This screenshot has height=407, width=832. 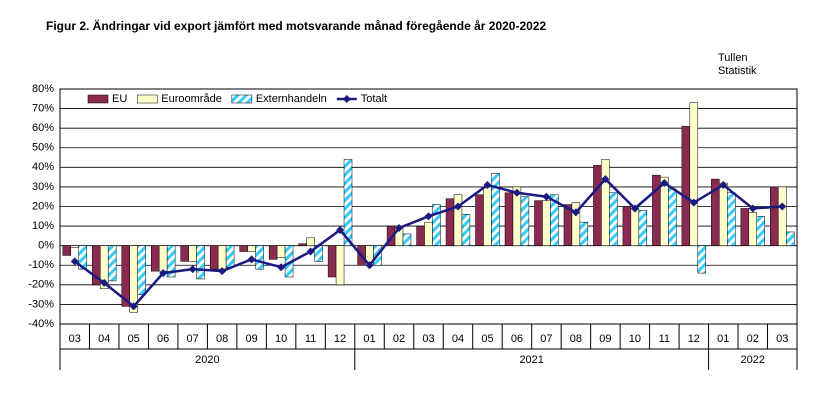 I want to click on x-tick-label: 08, so click(x=222, y=339).